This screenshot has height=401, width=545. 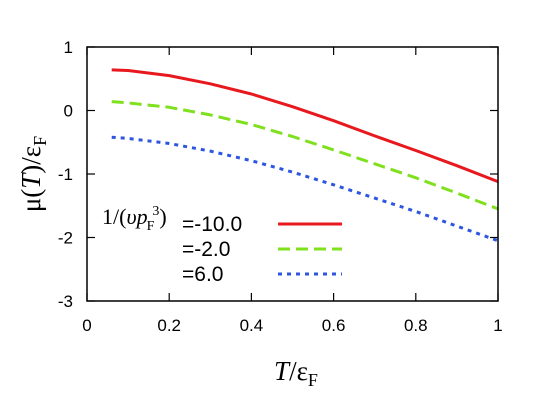 I want to click on y-tick-label: -2, so click(x=65, y=238).